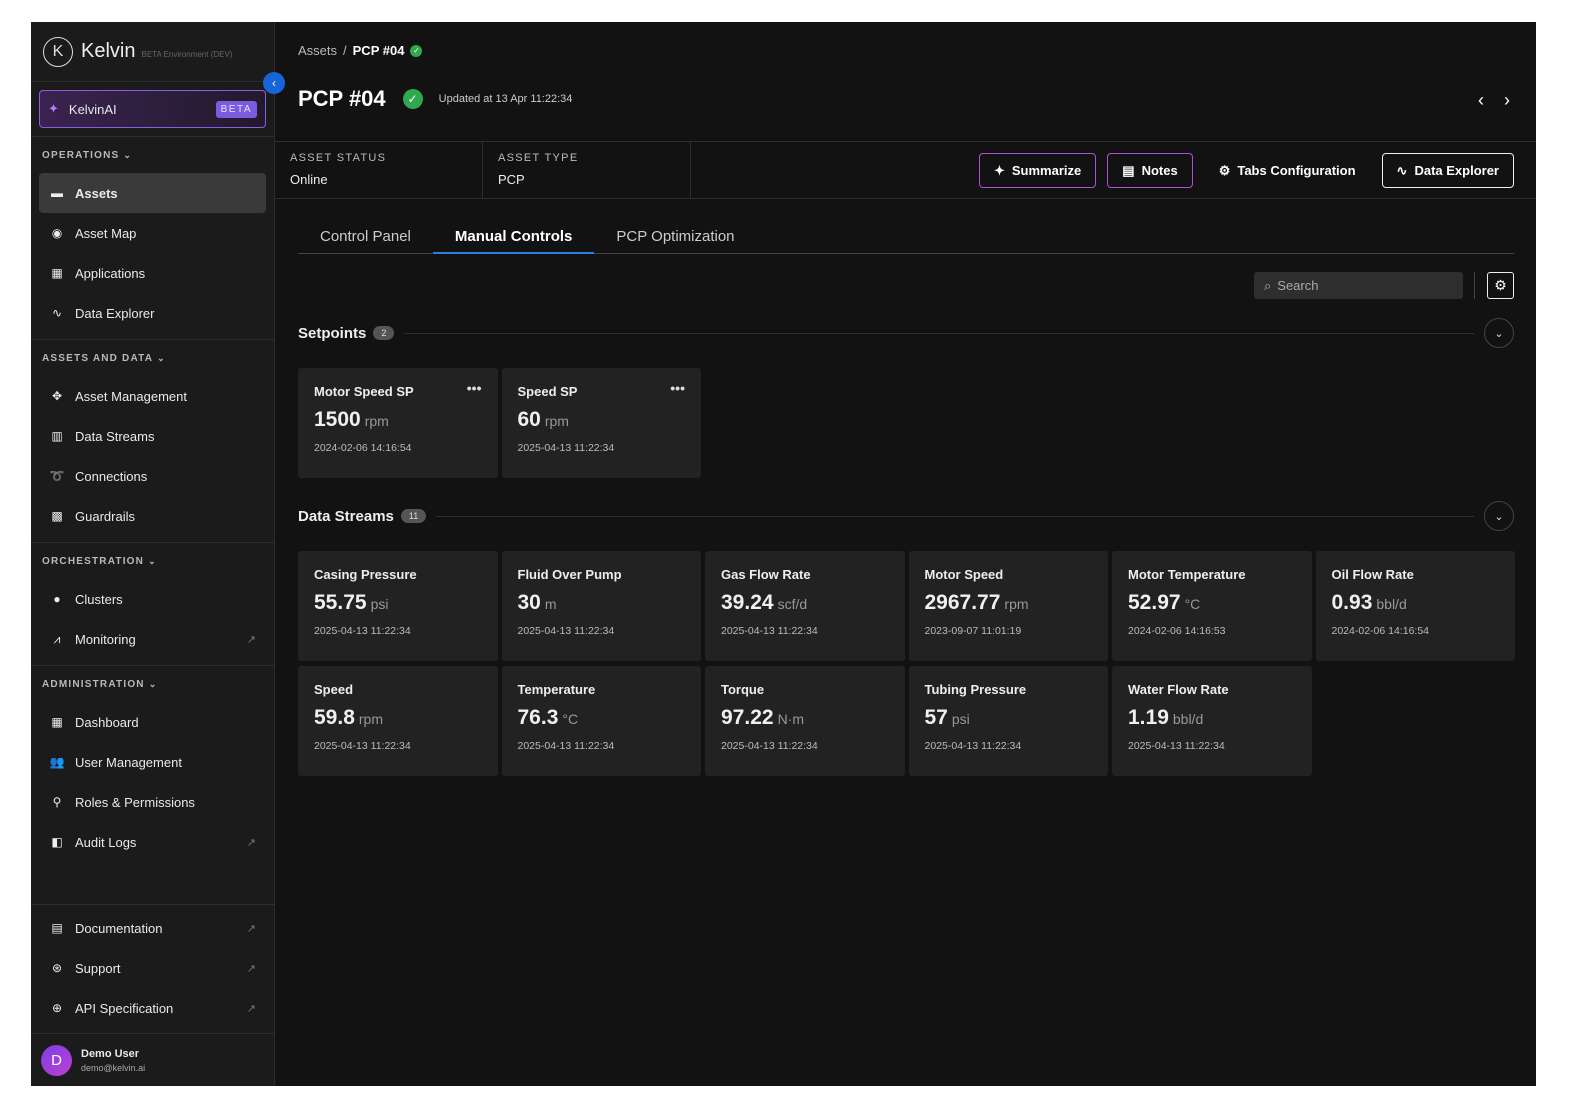 This screenshot has width=1584, height=1120. Describe the element at coordinates (790, 719) in the screenshot. I see `card-unit: N·m` at that location.